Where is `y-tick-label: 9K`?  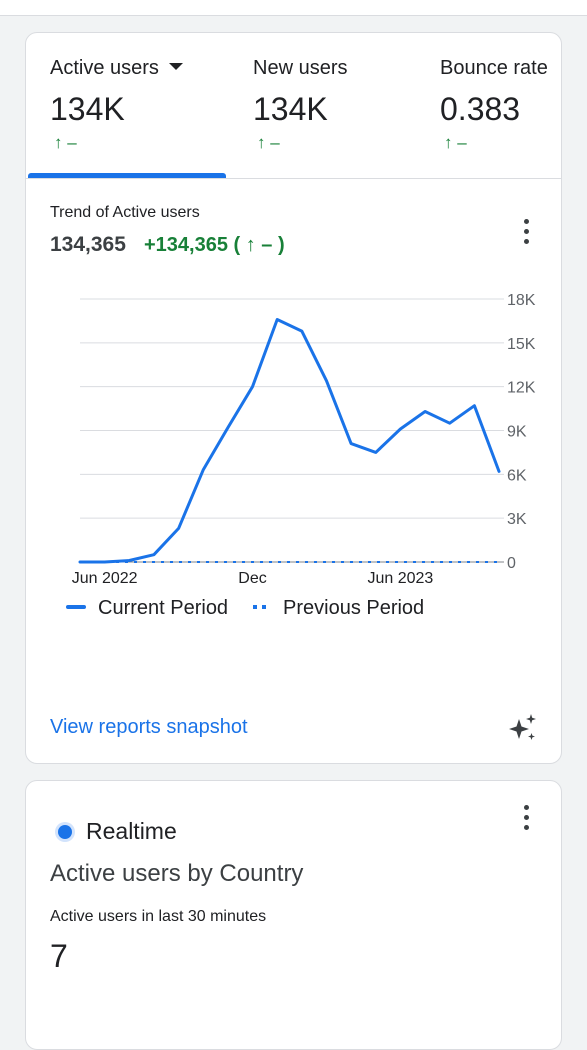
y-tick-label: 9K is located at coordinates (517, 432).